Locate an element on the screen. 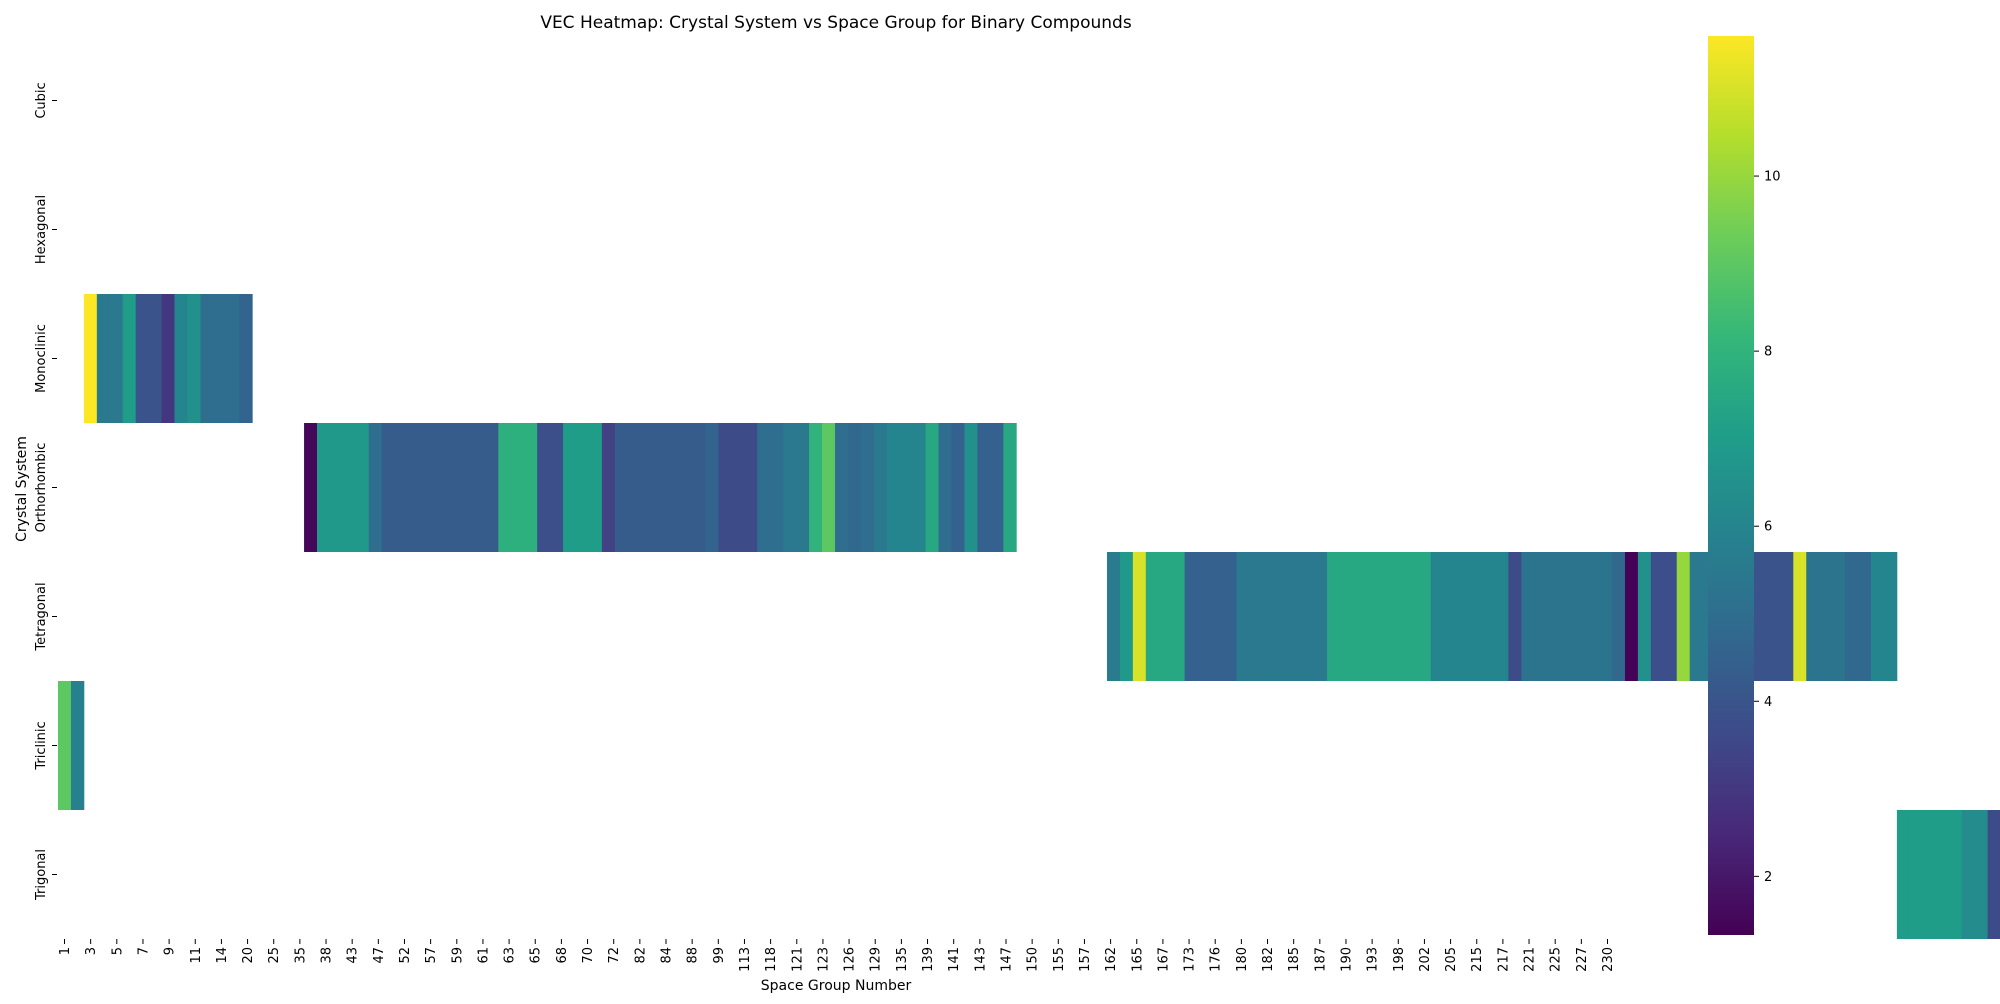 The image size is (2000, 1004). x-tick-label: 185 is located at coordinates (1294, 959).